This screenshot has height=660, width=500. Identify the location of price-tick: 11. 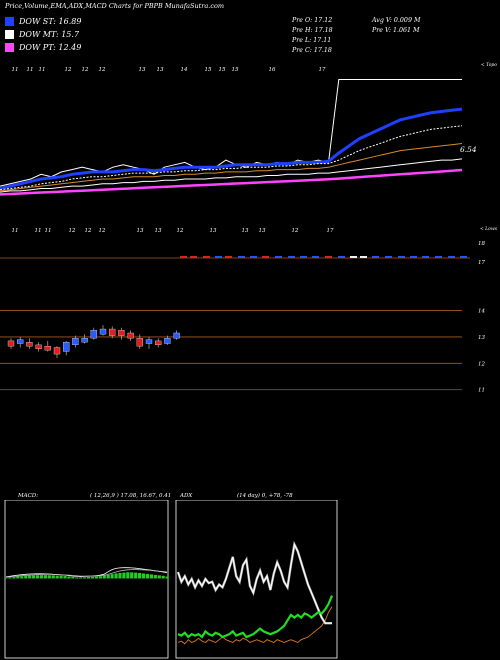
(481, 391).